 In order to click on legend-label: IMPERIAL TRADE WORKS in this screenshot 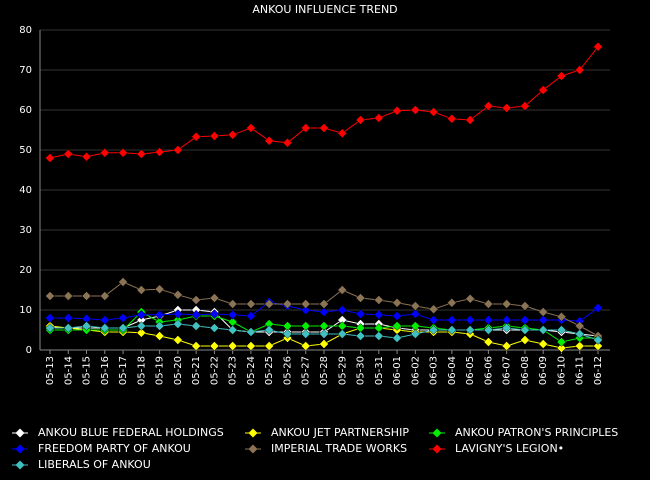, I will do `click(339, 448)`.